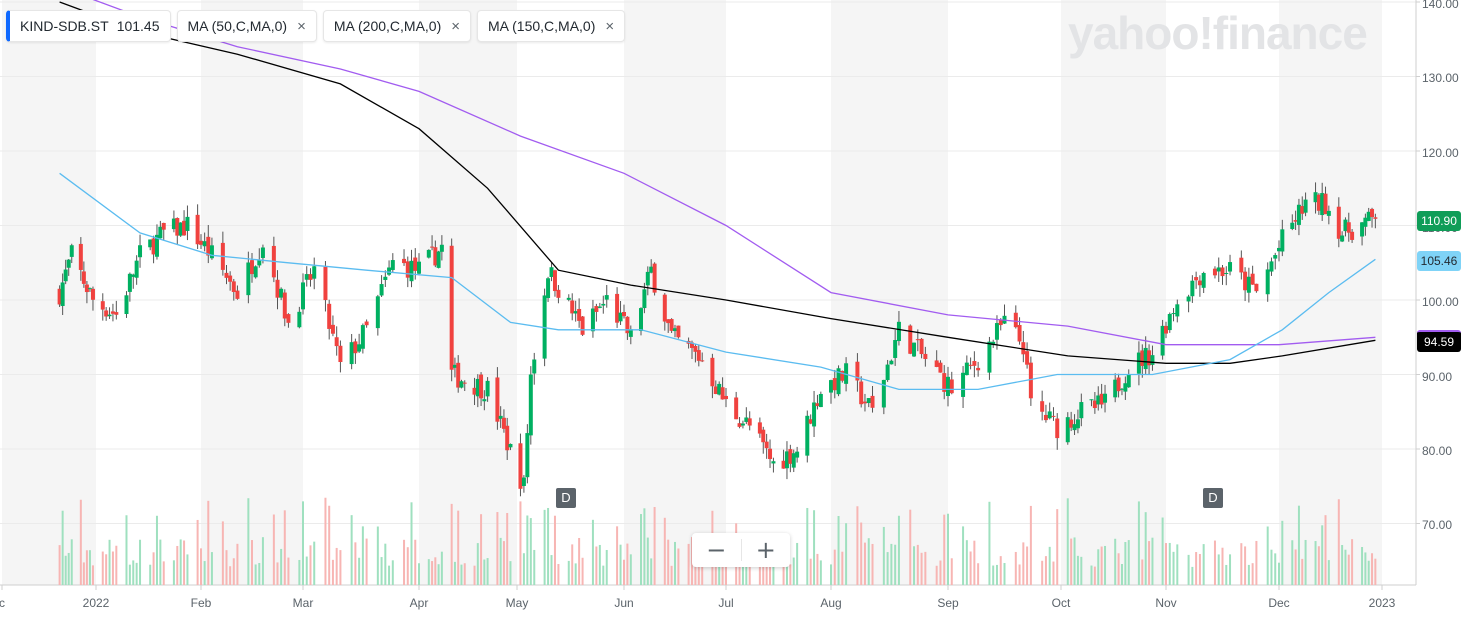 Image resolution: width=1475 pixels, height=643 pixels. I want to click on indicator-pill-ma150: MA (150,C,MA,0) ×, so click(551, 26).